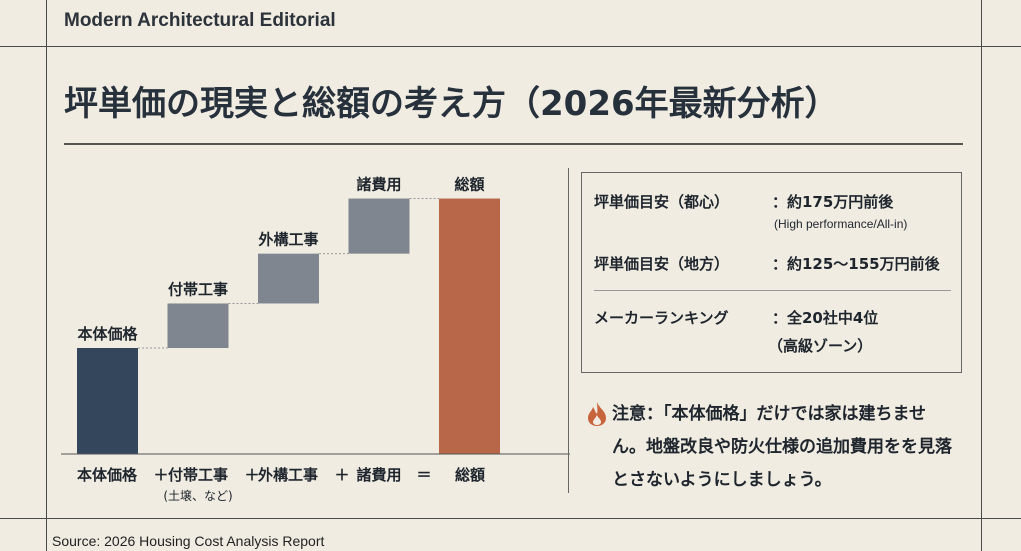 The width and height of the screenshot is (1021, 551). What do you see at coordinates (767, 263) in the screenshot?
I see `info-row-rural: 坪単価目安（地方） ：約125〜155万円前後` at bounding box center [767, 263].